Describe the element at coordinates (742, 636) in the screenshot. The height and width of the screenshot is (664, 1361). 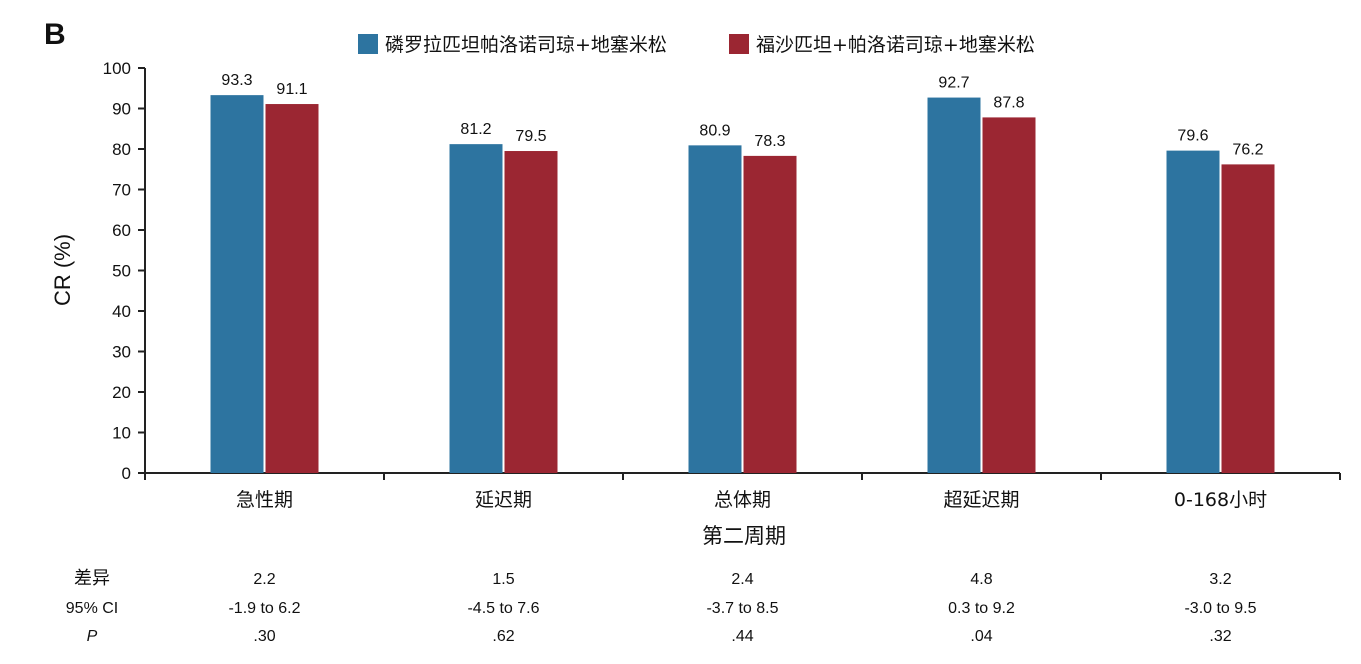
I see `stat-value: .44` at that location.